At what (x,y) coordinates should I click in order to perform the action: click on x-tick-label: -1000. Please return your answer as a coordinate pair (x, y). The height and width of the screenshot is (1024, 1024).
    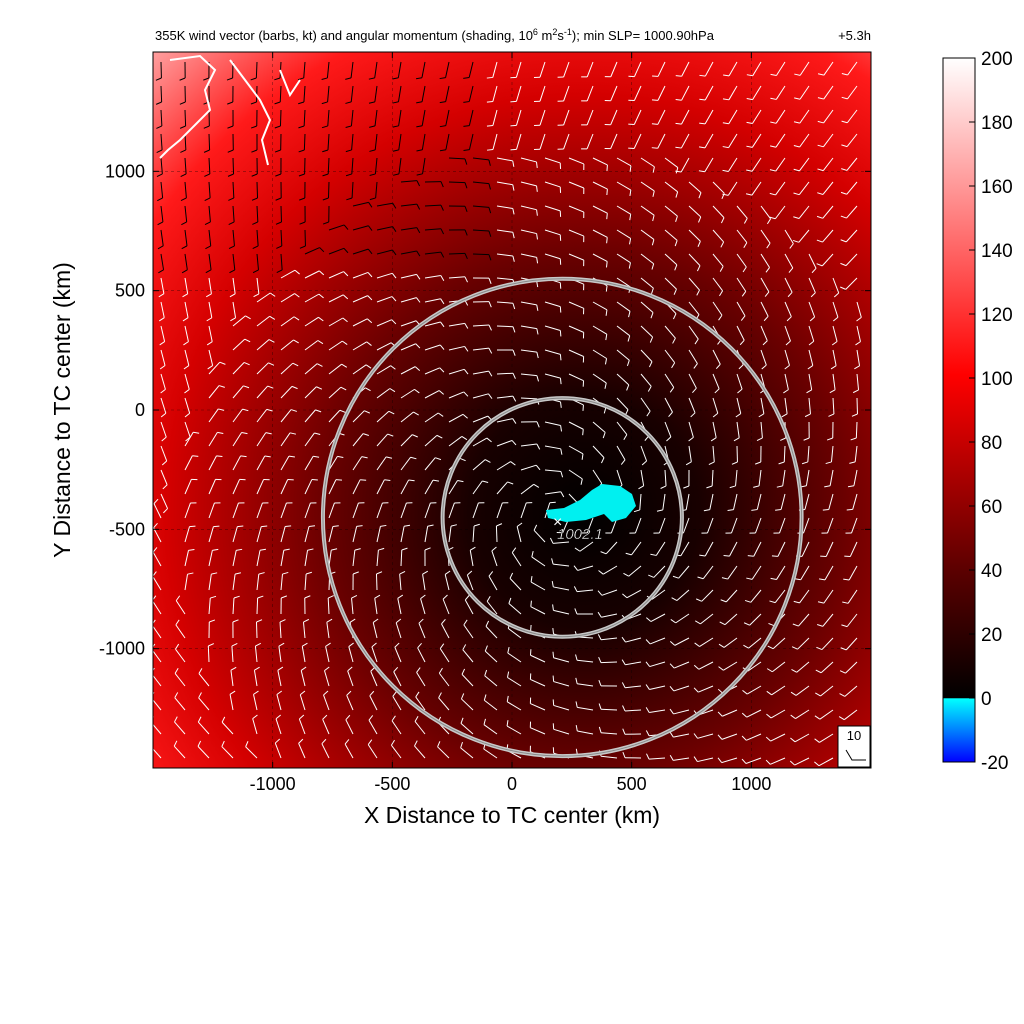
    Looking at the image, I should click on (273, 784).